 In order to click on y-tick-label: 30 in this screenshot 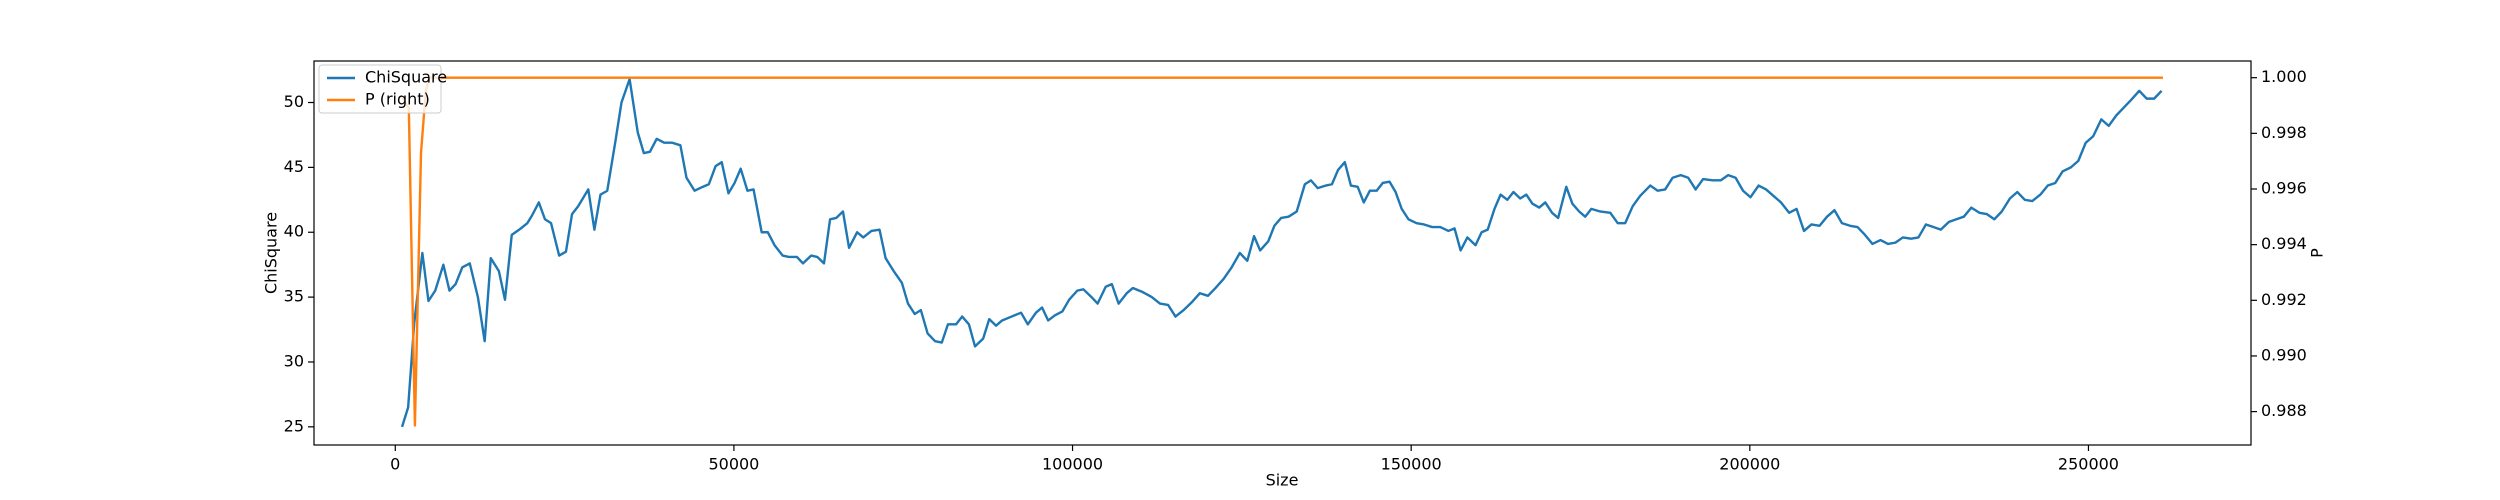, I will do `click(294, 360)`.